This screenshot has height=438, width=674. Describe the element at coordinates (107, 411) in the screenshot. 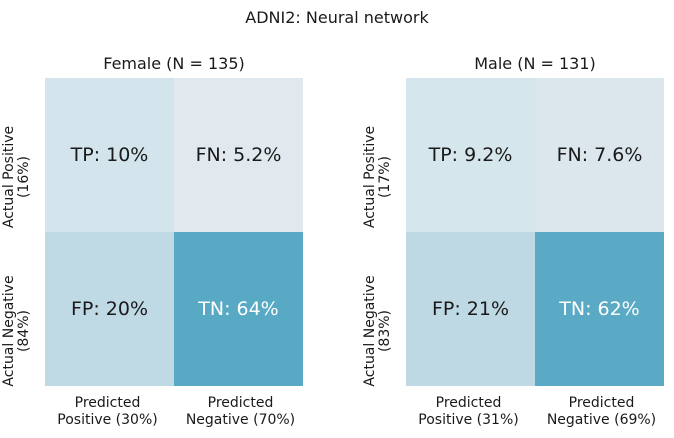

I see `col-label-predicted-positive-female: Predicted Positive (30%)` at that location.